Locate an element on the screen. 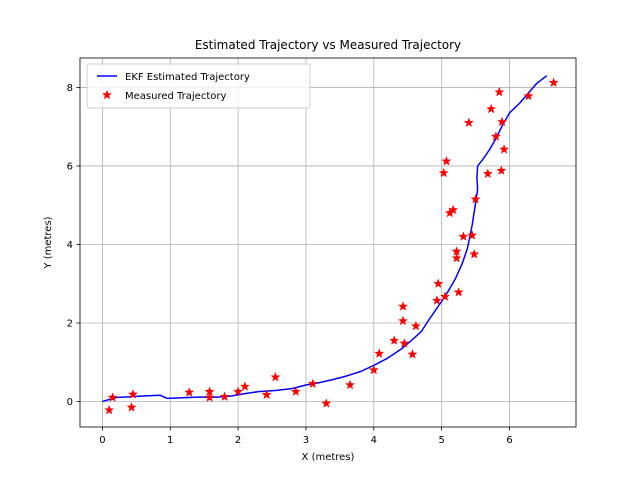 The width and height of the screenshot is (640, 480). x-tick-label: 3 is located at coordinates (306, 440).